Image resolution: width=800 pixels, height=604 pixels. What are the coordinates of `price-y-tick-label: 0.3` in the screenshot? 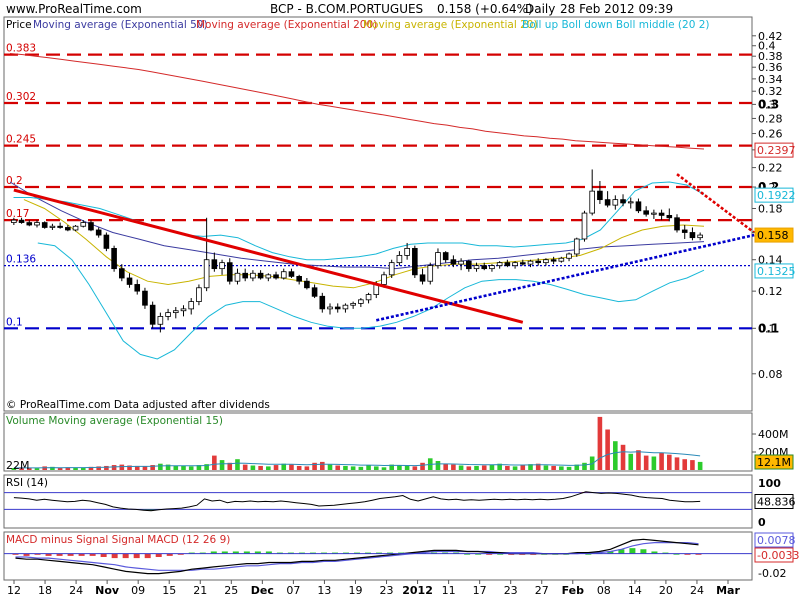 It's located at (767, 104).